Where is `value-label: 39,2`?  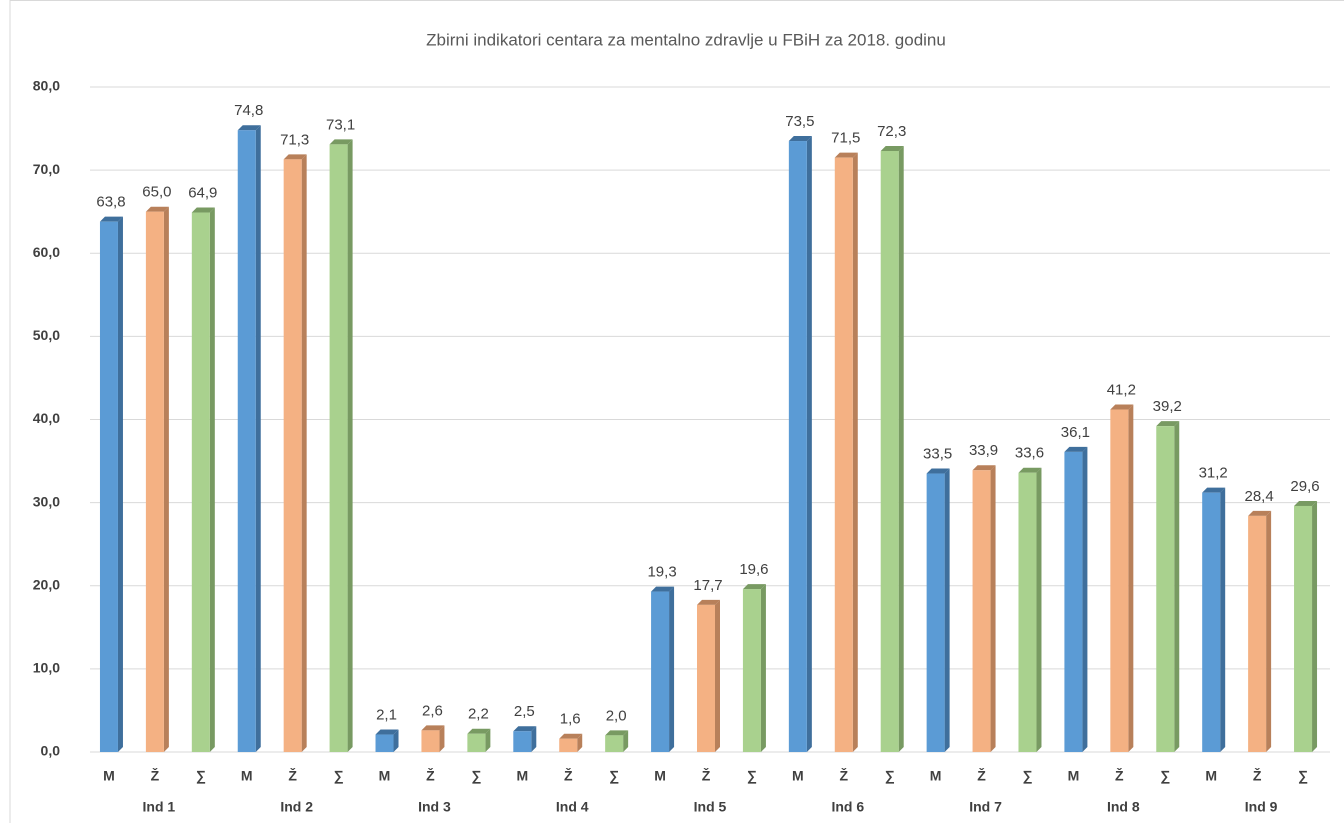 value-label: 39,2 is located at coordinates (1167, 406).